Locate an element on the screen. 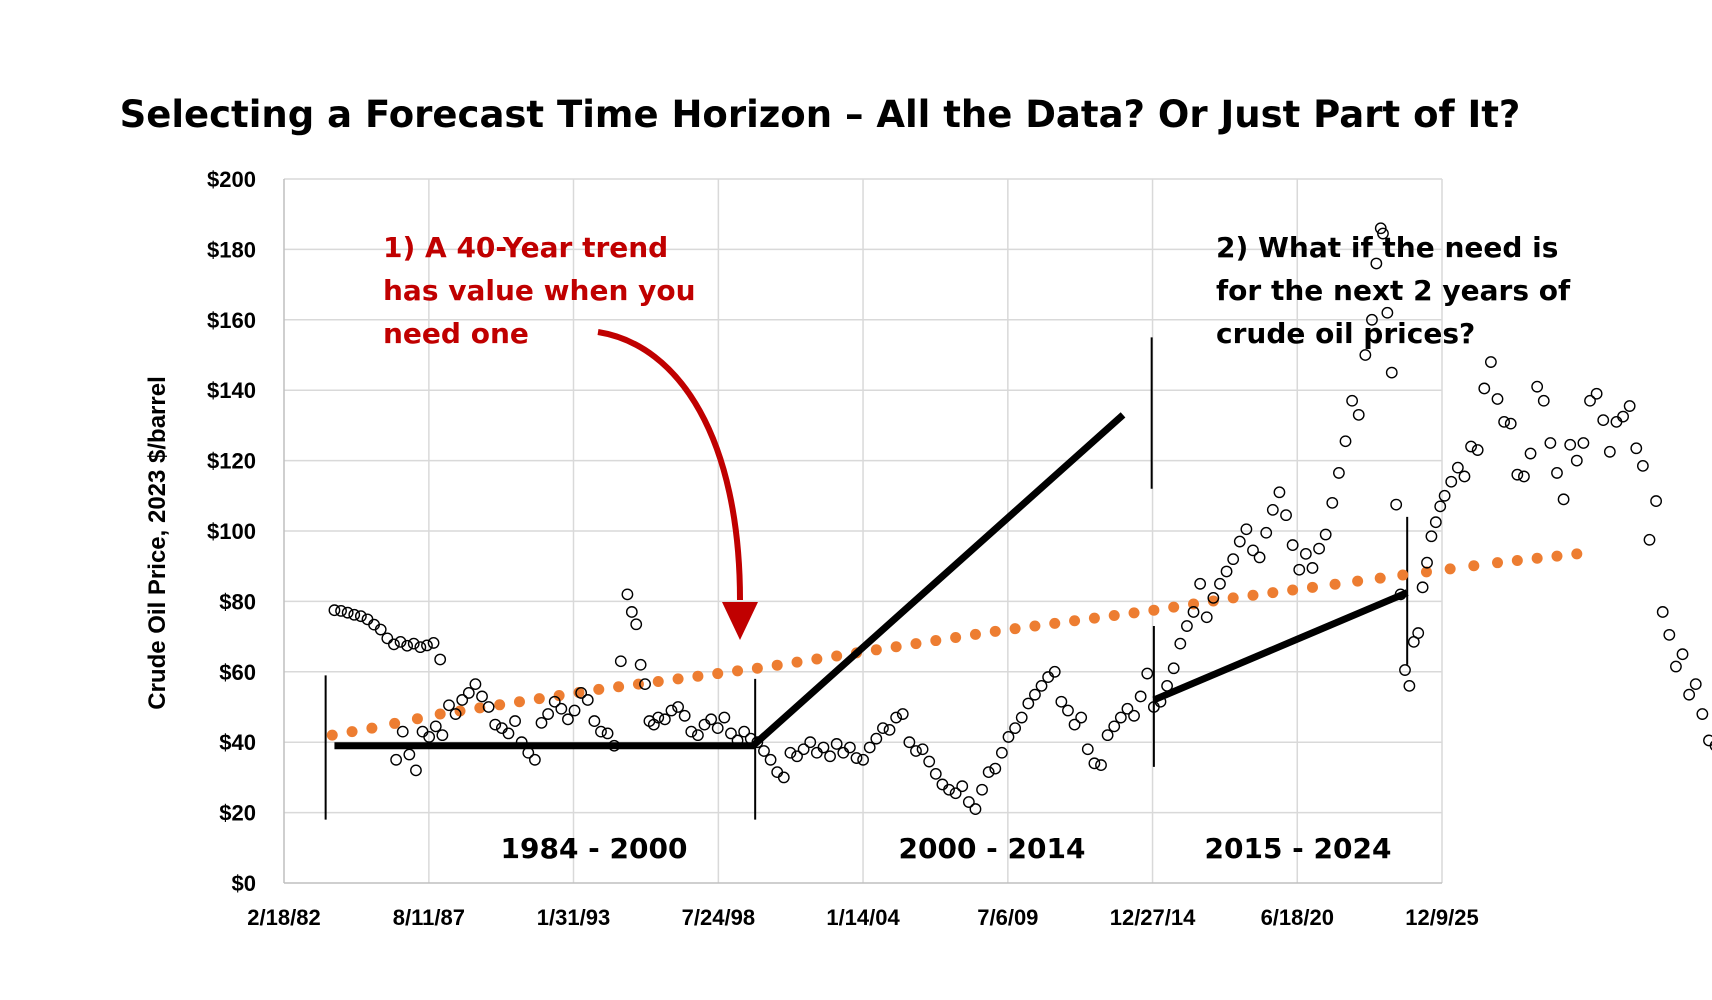 Image resolution: width=1712 pixels, height=1000 pixels. annotation-line: 2) What if the need is is located at coordinates (1387, 247).